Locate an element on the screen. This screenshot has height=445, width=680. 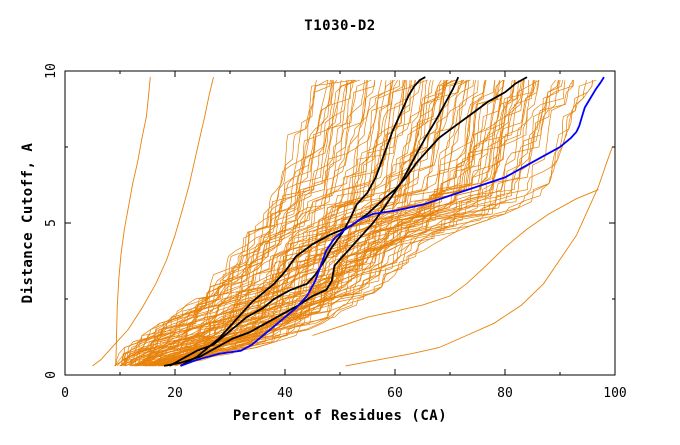
y-axis-label: Distance Cutoff, A is located at coordinates (28, 223).